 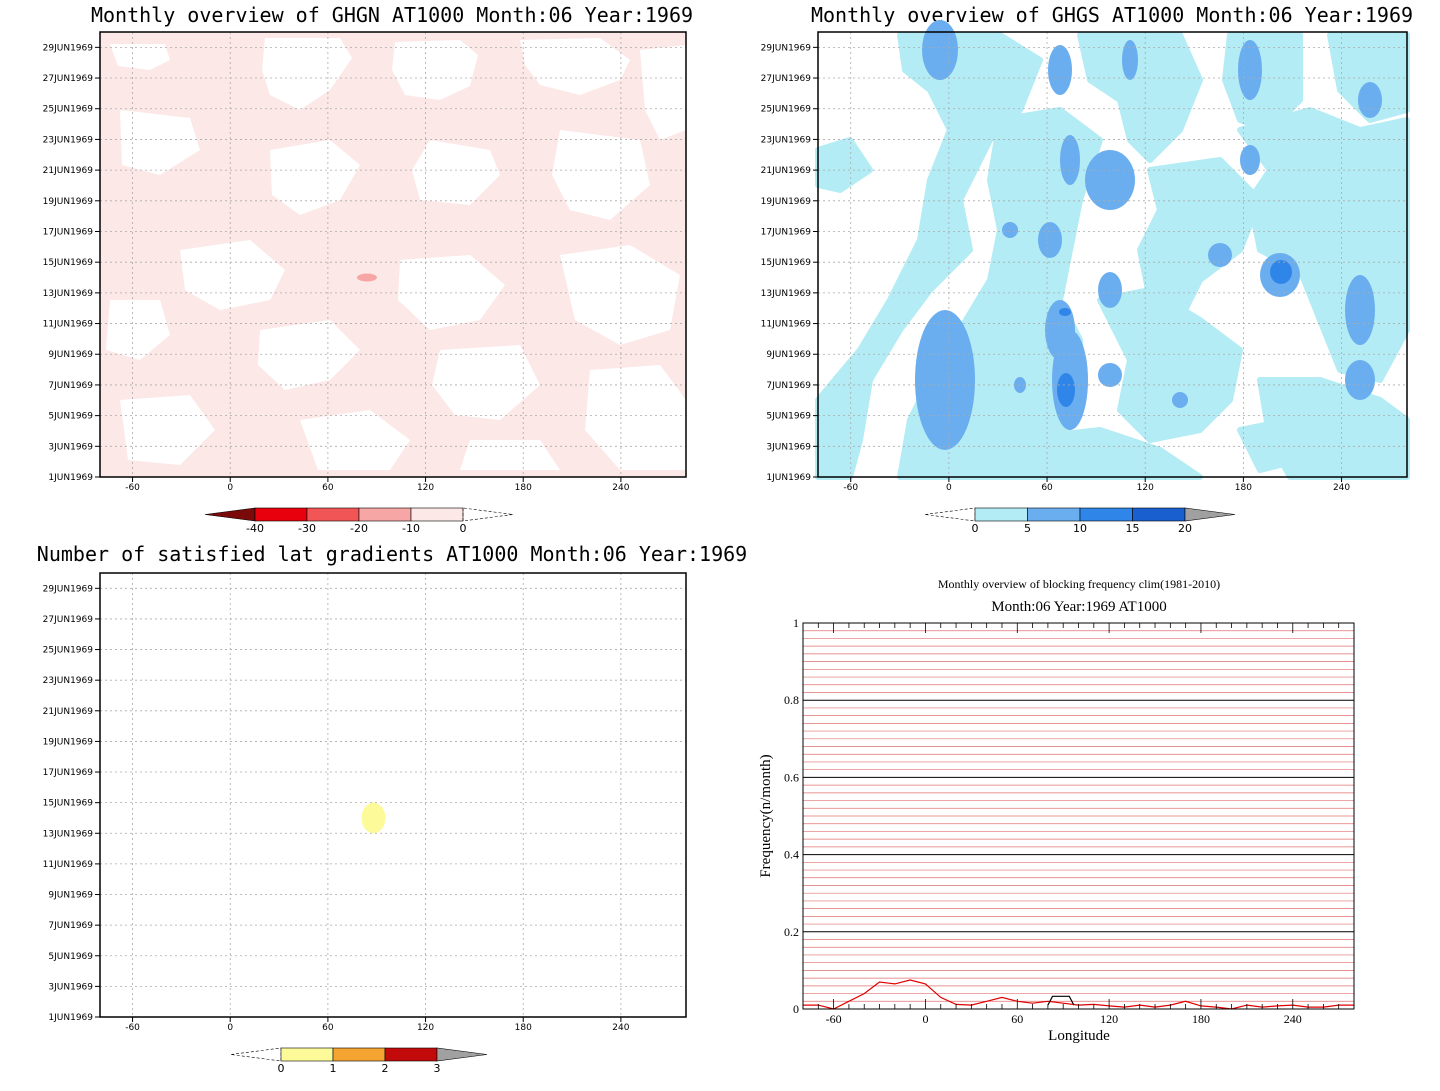 What do you see at coordinates (411, 528) in the screenshot?
I see `colorbar-label: -10` at bounding box center [411, 528].